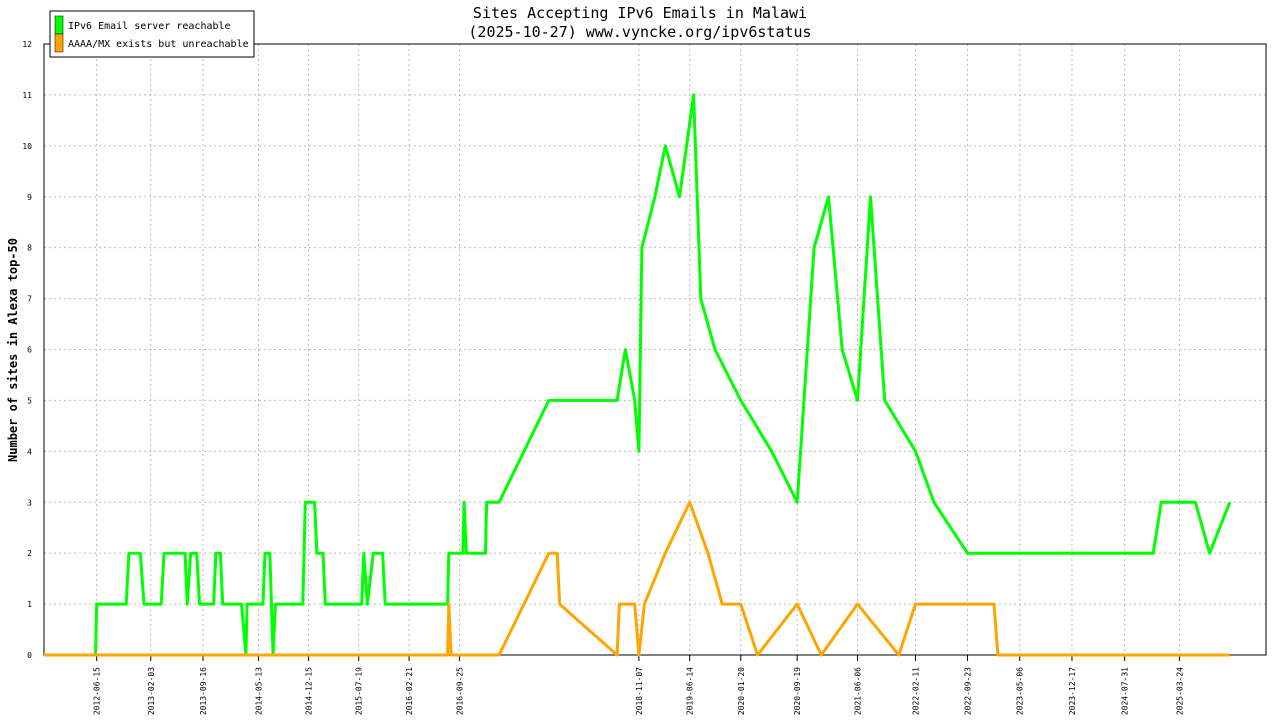 This screenshot has width=1280, height=720. What do you see at coordinates (858, 691) in the screenshot?
I see `x-tick-label: 2021-06-06` at bounding box center [858, 691].